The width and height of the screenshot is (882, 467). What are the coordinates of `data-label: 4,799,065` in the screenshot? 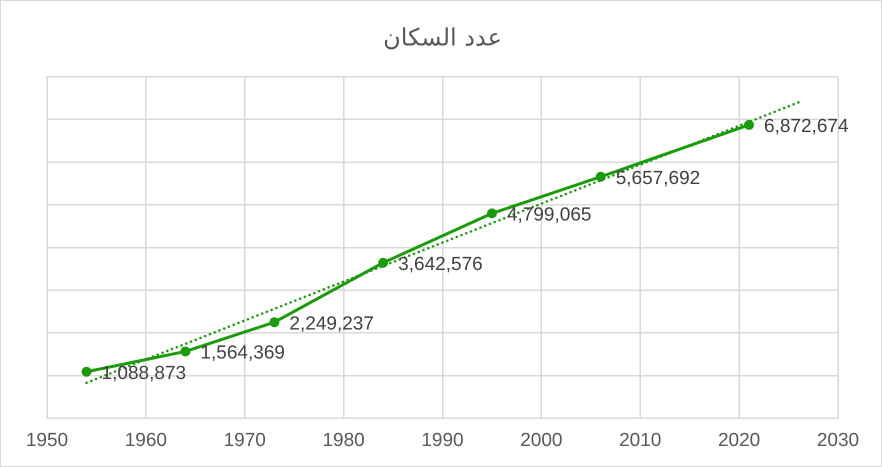 It's located at (549, 215).